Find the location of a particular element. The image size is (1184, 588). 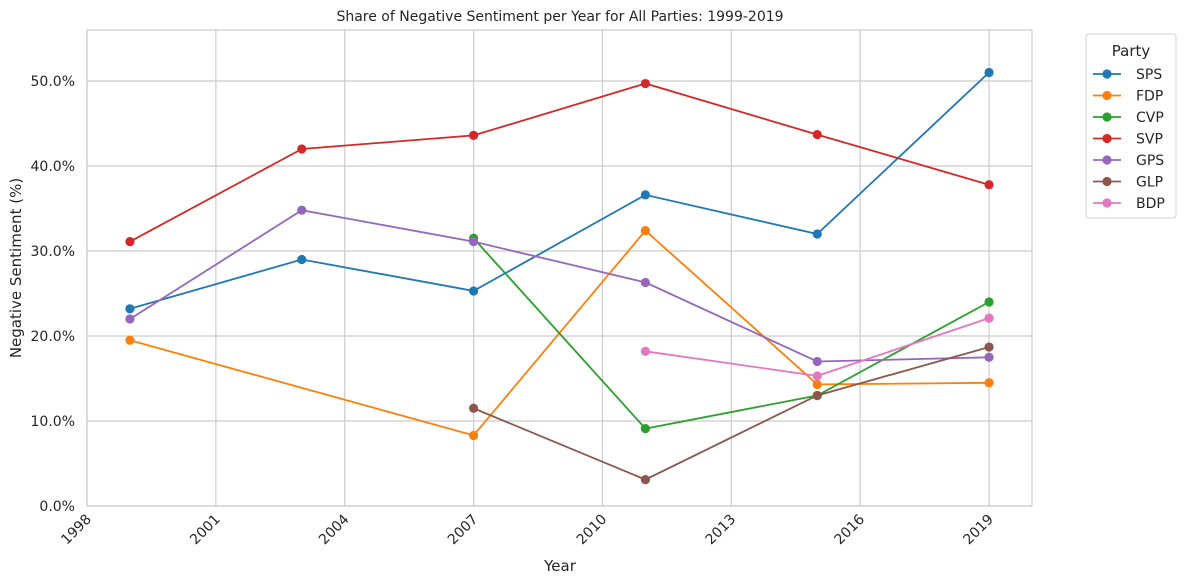

legend-items: SPS FDP CVP SVP GPS GLP BDP is located at coordinates (1129, 139).